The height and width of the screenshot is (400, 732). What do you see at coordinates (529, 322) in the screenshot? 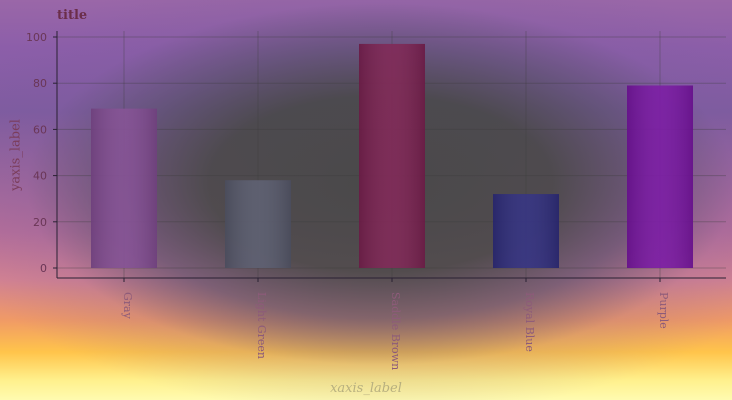
I see `x-tick-label: Royal Blue` at bounding box center [529, 322].